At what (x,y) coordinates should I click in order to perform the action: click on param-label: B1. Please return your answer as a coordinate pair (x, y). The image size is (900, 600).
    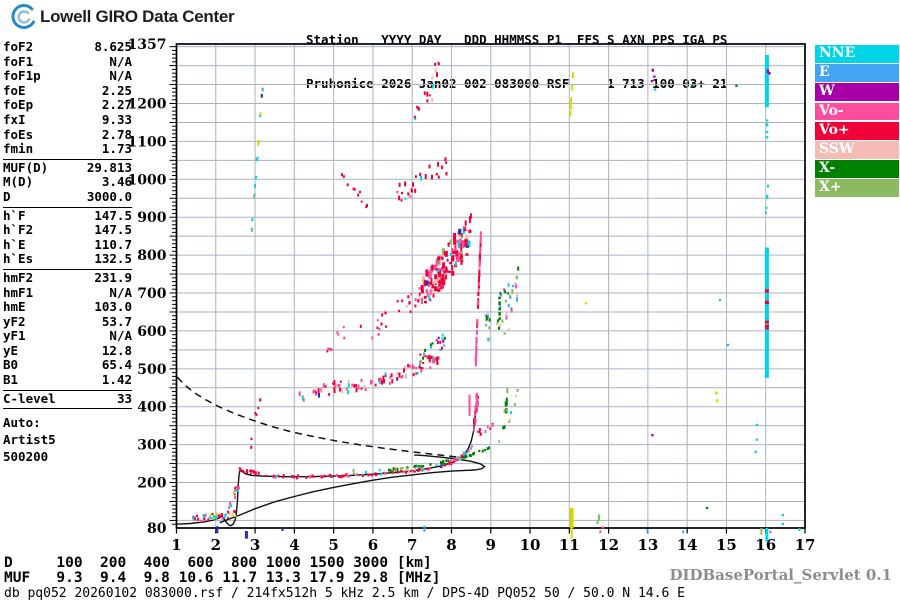
    Looking at the image, I should click on (11, 380).